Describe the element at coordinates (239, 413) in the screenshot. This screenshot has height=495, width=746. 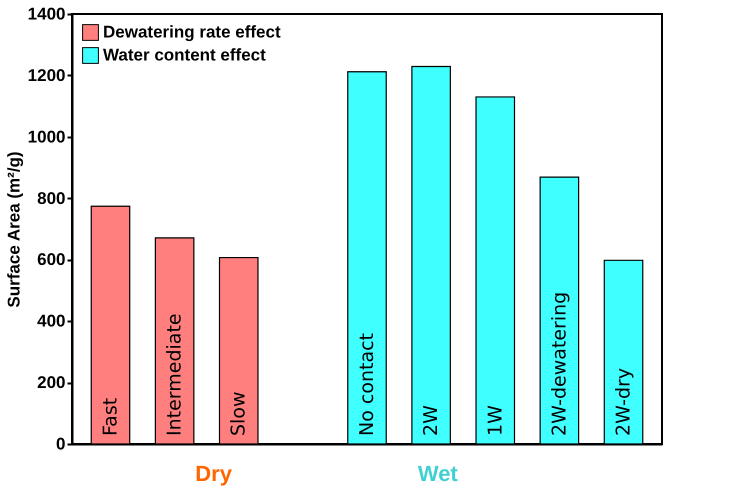
I see `x-tick-label: Slow` at that location.